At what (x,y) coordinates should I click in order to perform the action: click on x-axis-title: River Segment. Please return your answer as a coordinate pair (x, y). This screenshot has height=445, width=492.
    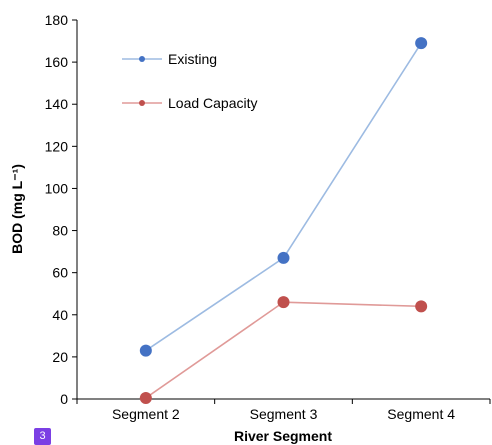
    Looking at the image, I should click on (283, 436).